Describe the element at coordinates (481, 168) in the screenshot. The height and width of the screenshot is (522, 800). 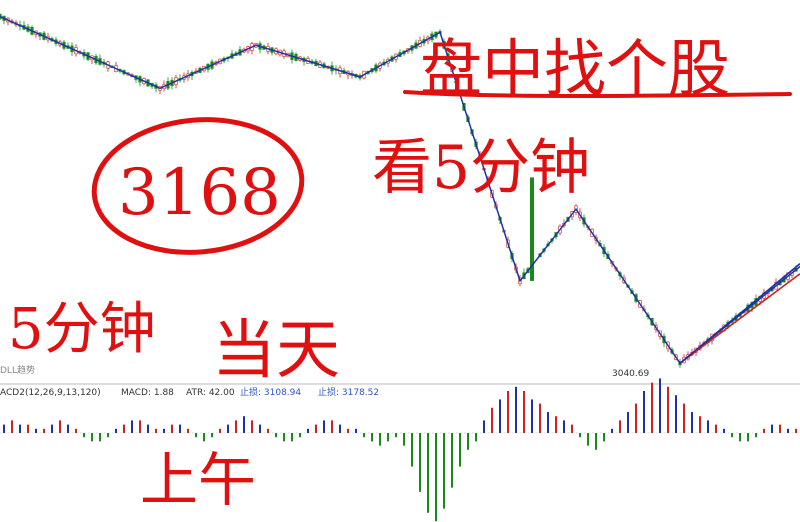
I see `note-top-right-line2: 看5分钟` at that location.